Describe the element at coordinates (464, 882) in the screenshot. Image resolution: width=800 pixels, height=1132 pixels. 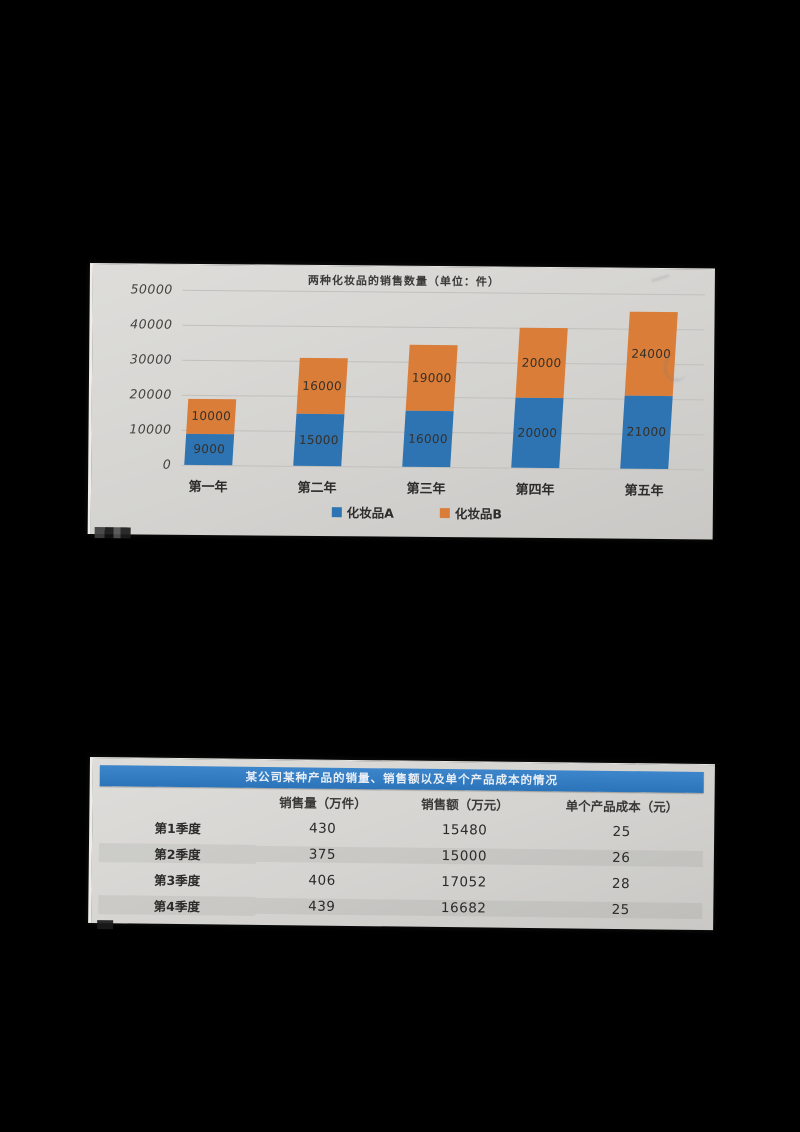
I see `table-cell: 17052` at that location.